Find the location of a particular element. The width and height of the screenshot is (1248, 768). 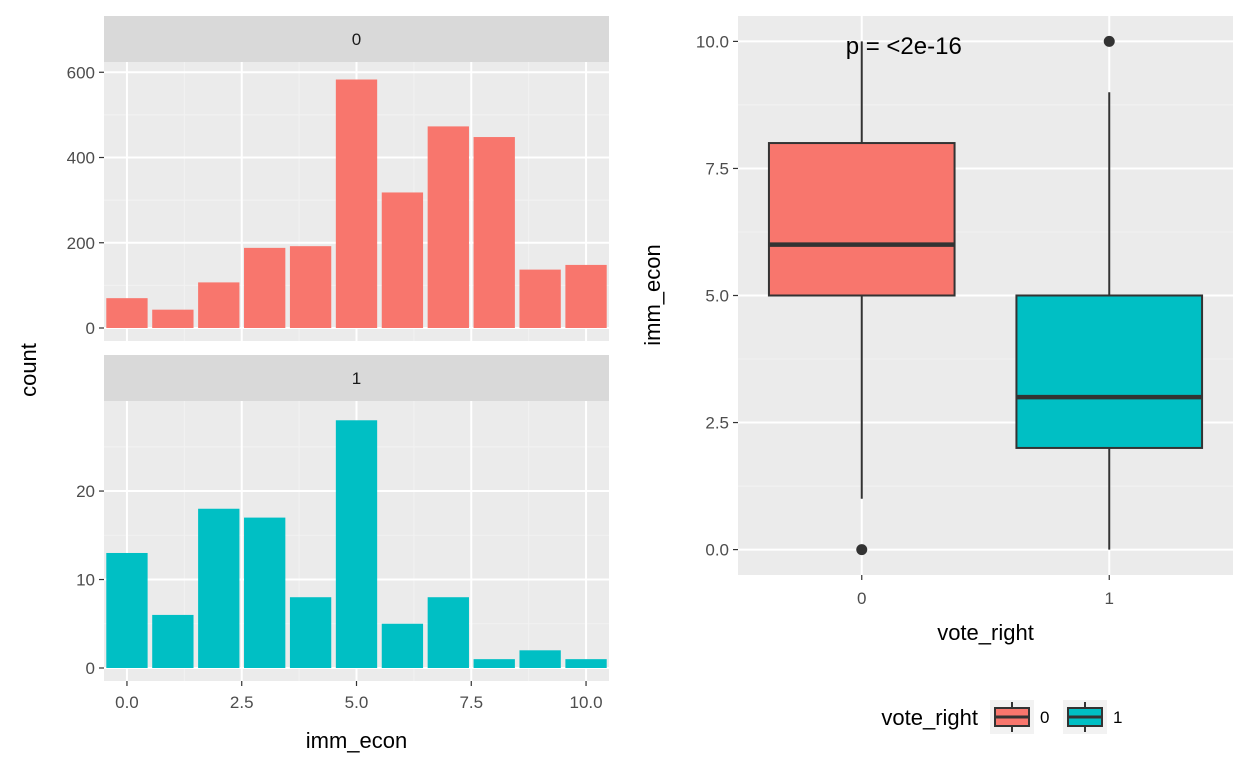

bar-panel0-x7 is located at coordinates (448, 227).